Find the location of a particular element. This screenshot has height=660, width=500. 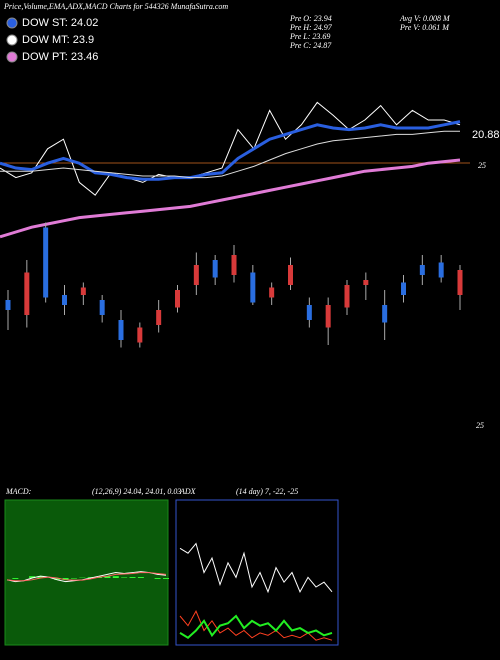

legend-label: DOW PT: 23.46 is located at coordinates (60, 57).